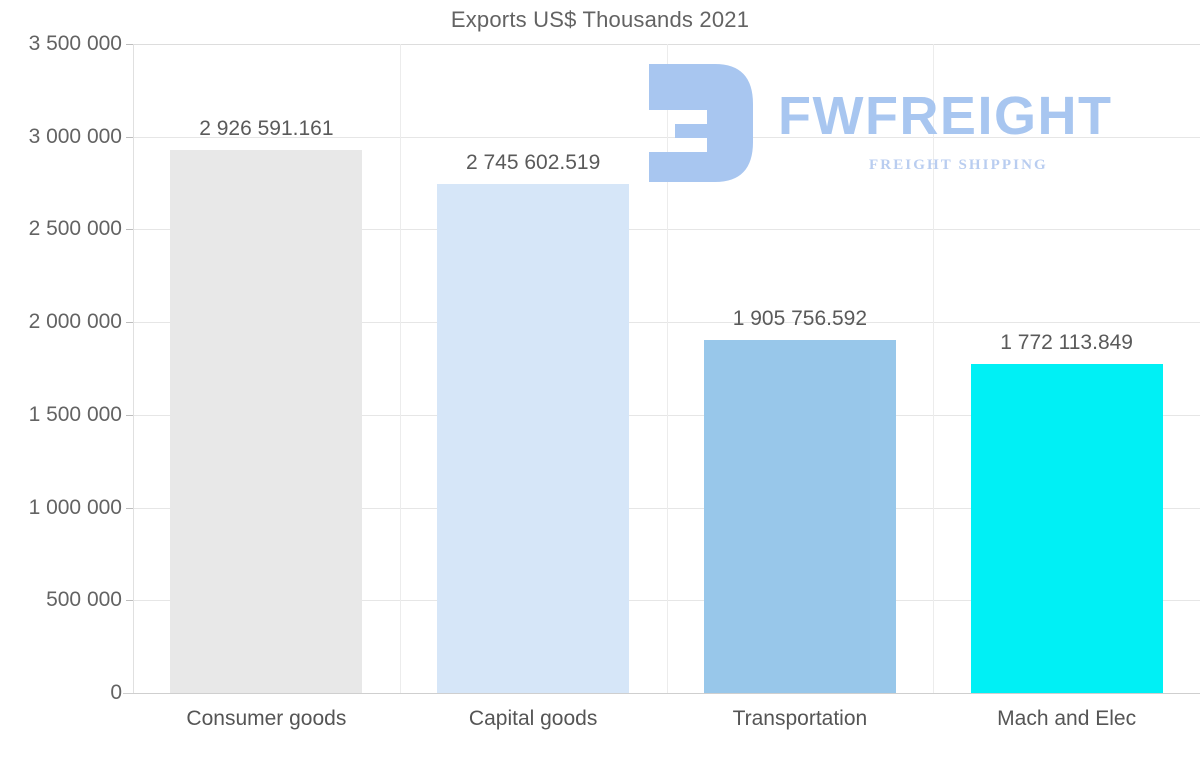  I want to click on y-axis-tick-label: 2 000 000, so click(75, 322).